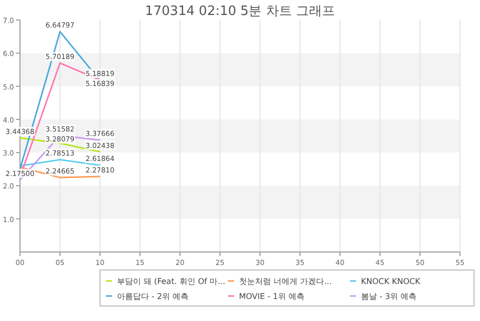  What do you see at coordinates (391, 281) in the screenshot?
I see `legend-label: KNOCK KNOCK` at bounding box center [391, 281].